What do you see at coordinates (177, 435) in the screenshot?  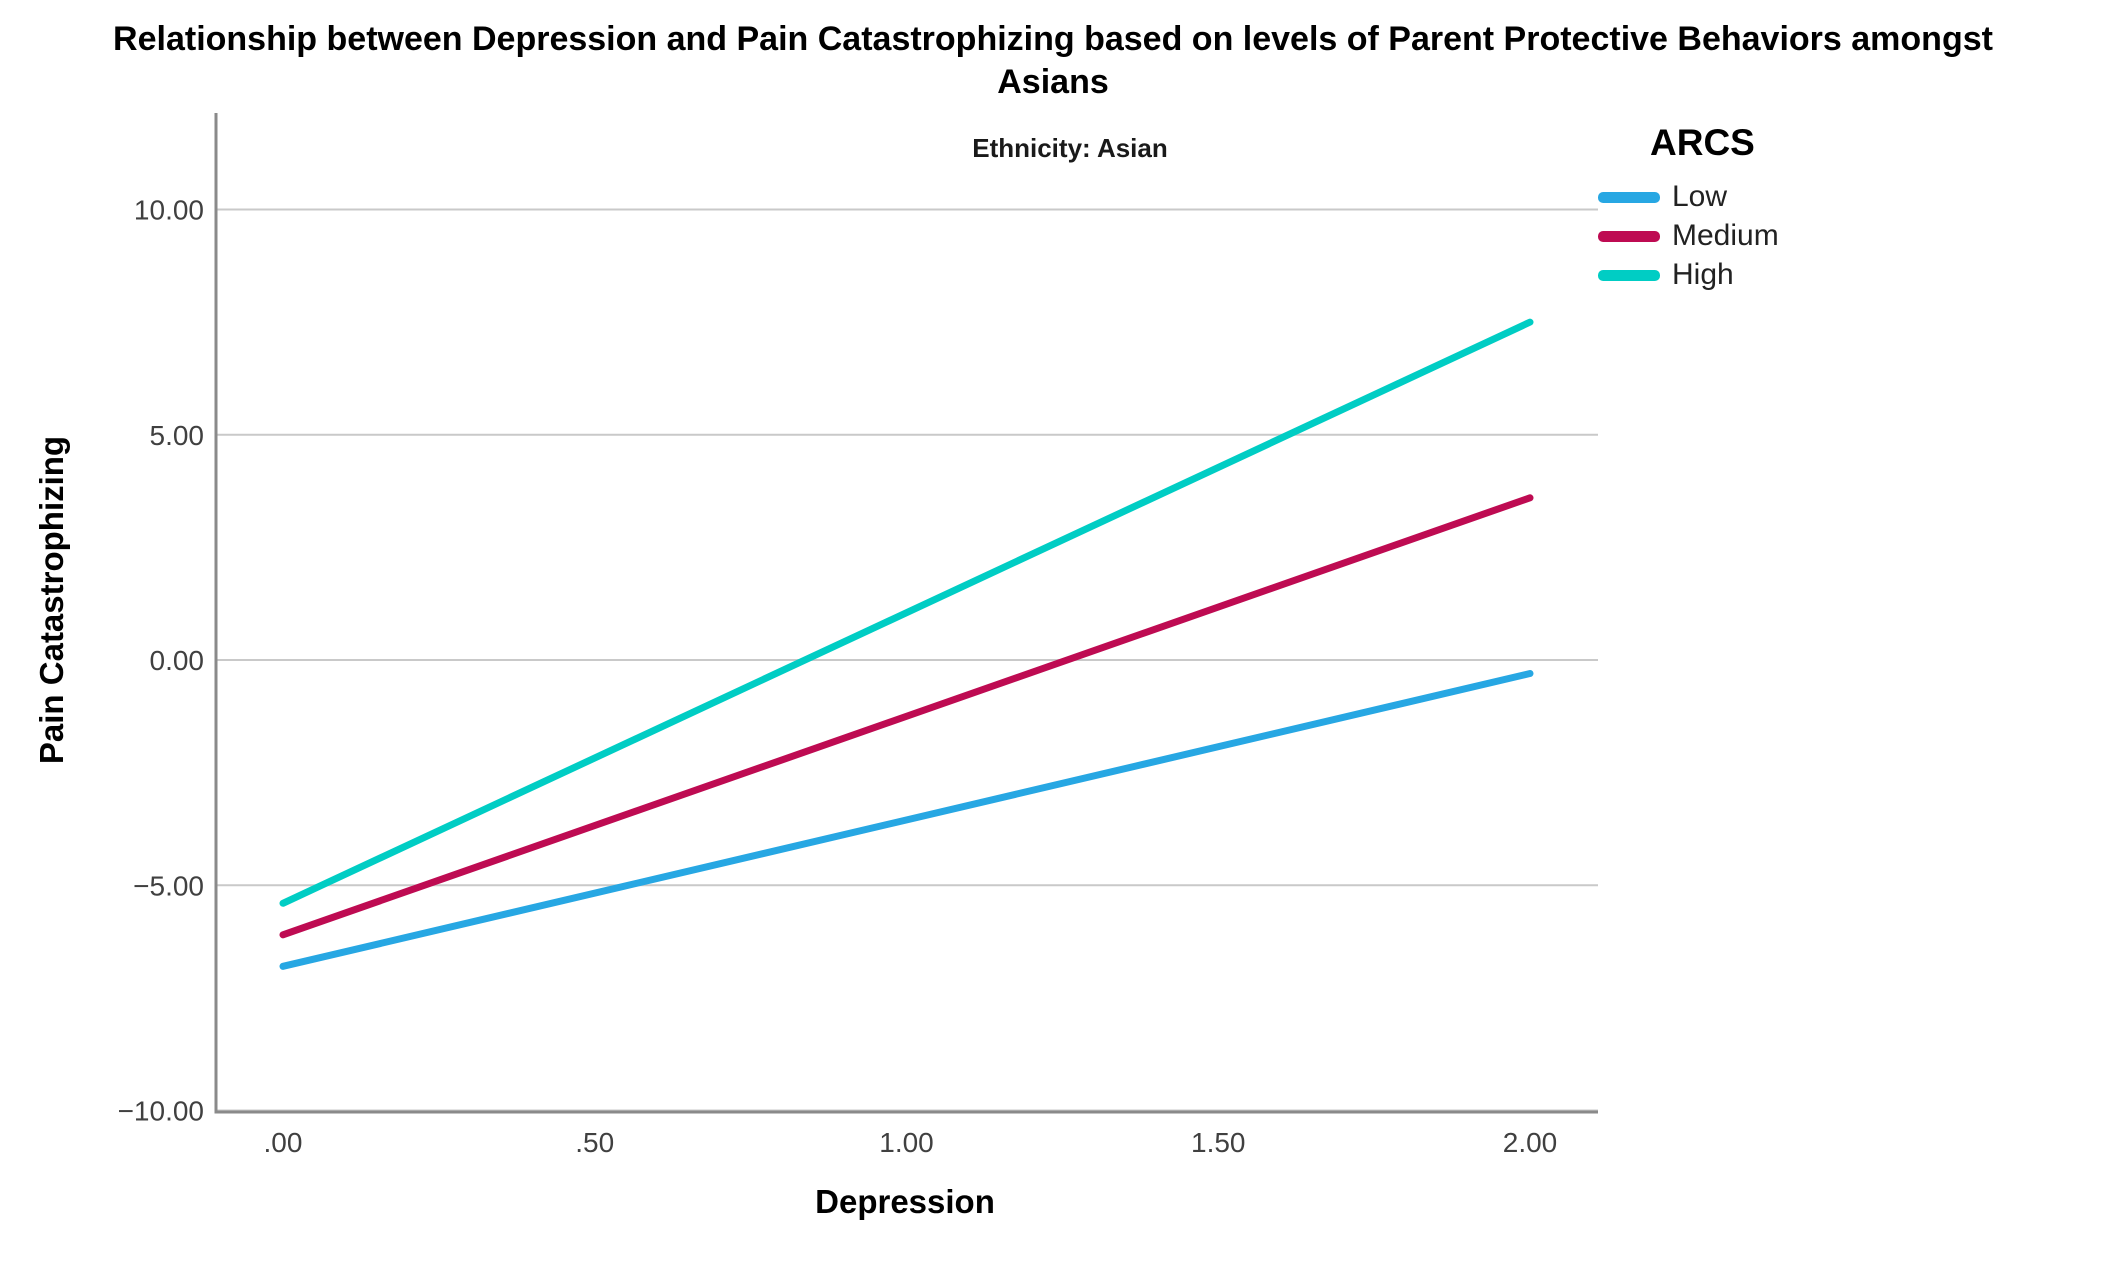 I see `y-tick-label: 5.00` at bounding box center [177, 435].